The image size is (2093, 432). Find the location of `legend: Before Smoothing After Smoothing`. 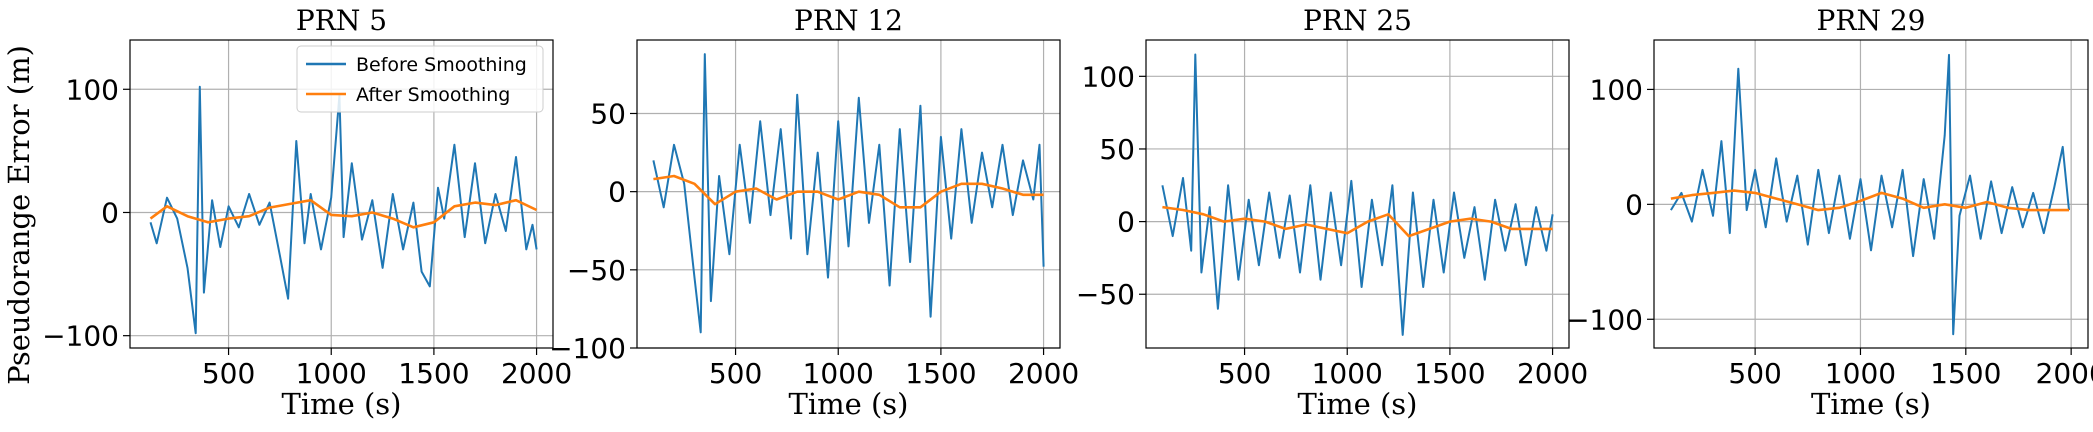

legend: Before Smoothing After Smoothing is located at coordinates (420, 79).